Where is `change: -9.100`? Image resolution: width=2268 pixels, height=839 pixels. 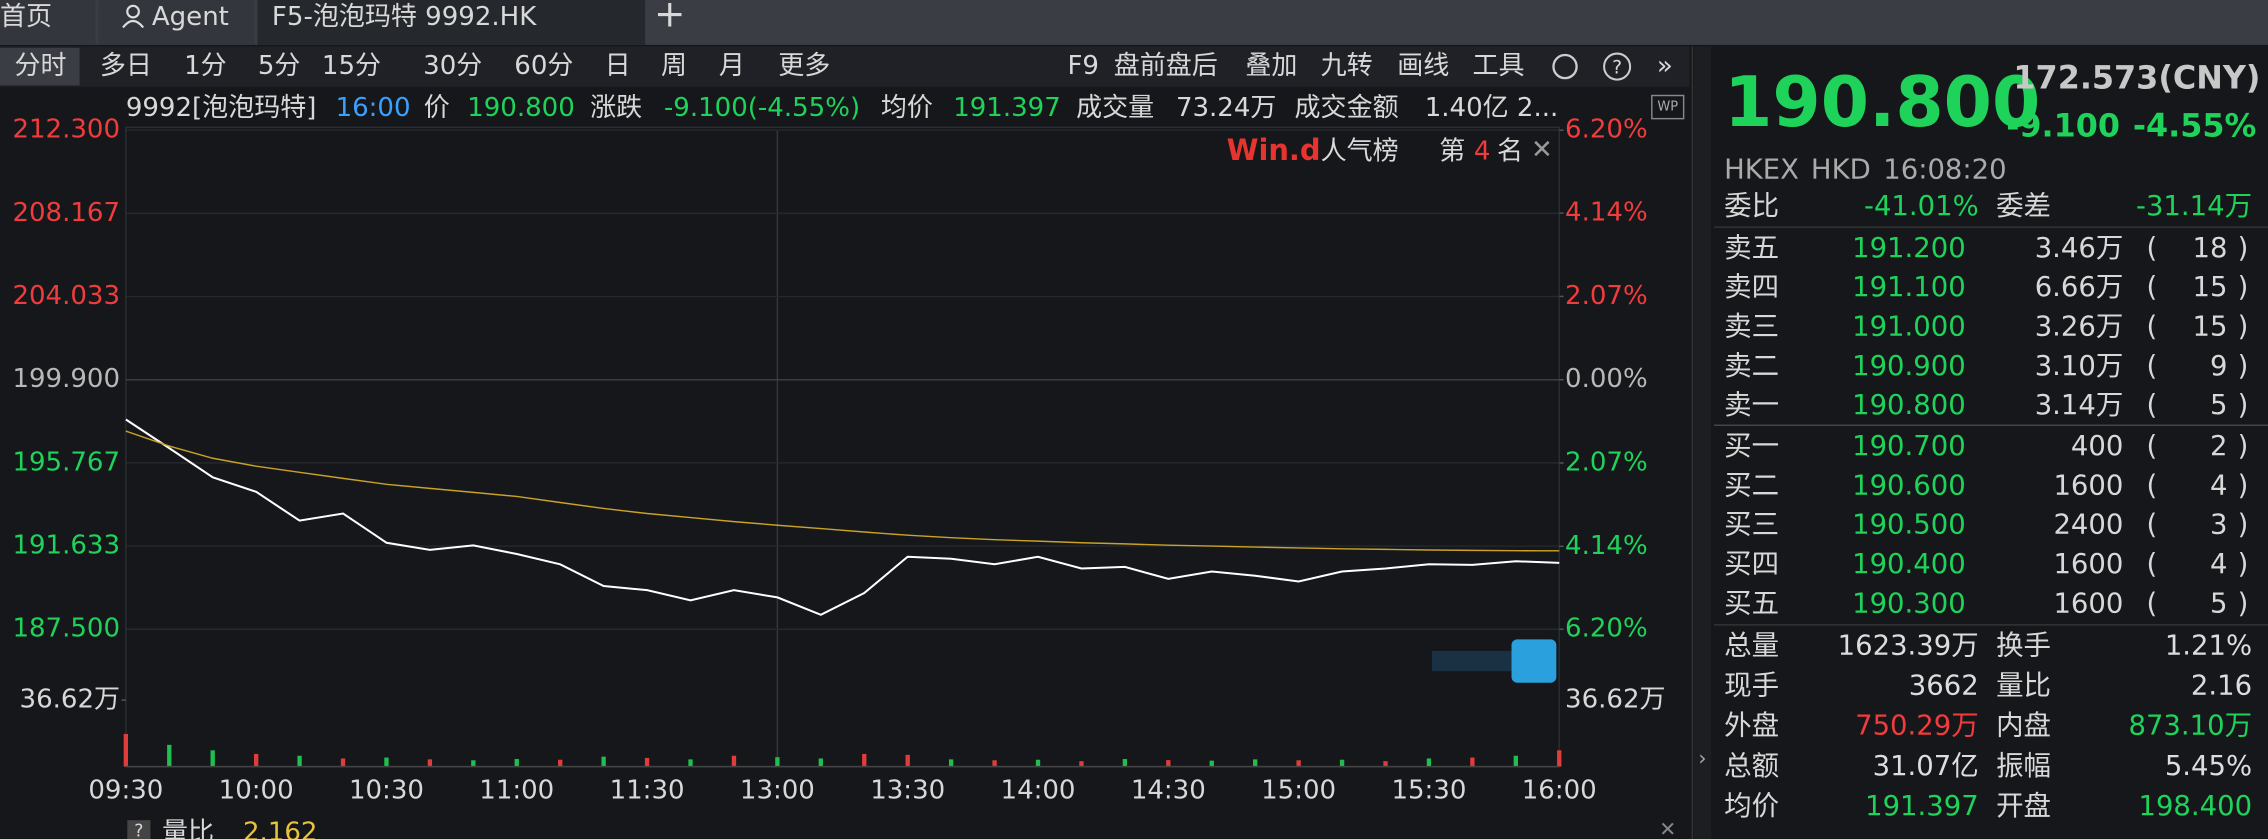 change: -9.100 is located at coordinates (2063, 125).